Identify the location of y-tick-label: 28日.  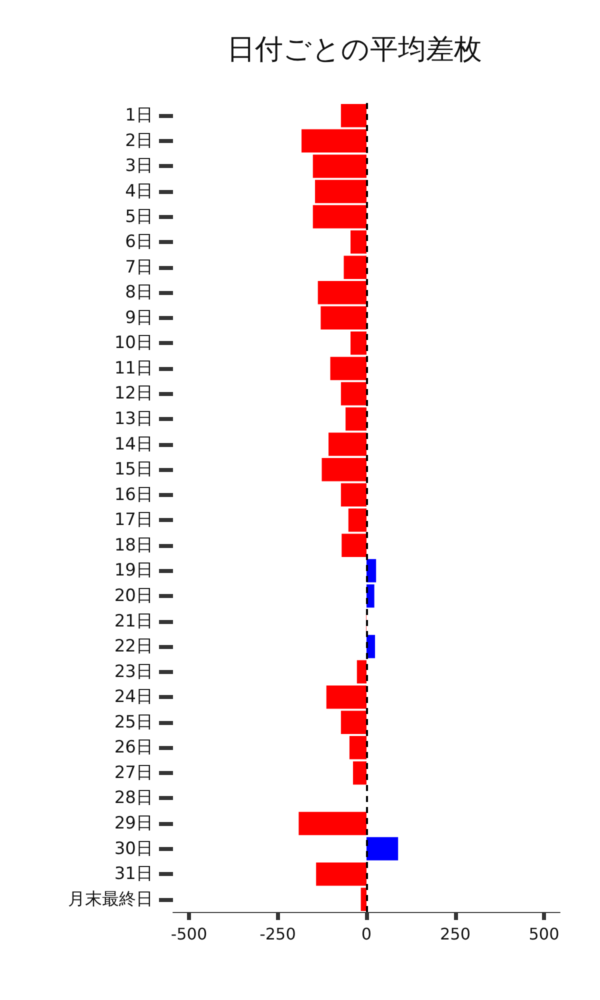
(133, 798).